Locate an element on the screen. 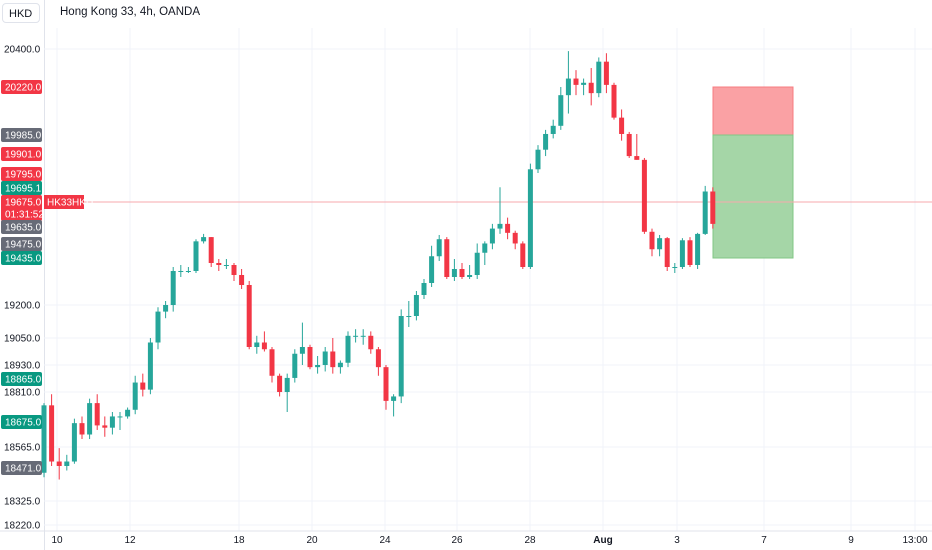  price-axis-label: 18220.0 is located at coordinates (22, 526).